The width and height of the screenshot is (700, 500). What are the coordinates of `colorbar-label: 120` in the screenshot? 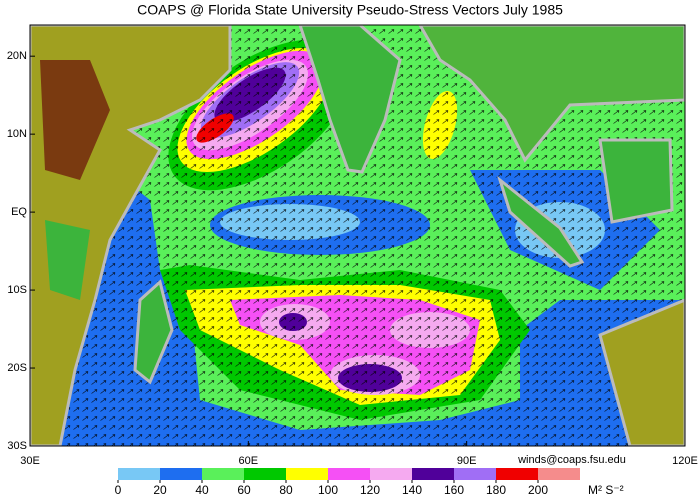 It's located at (370, 490).